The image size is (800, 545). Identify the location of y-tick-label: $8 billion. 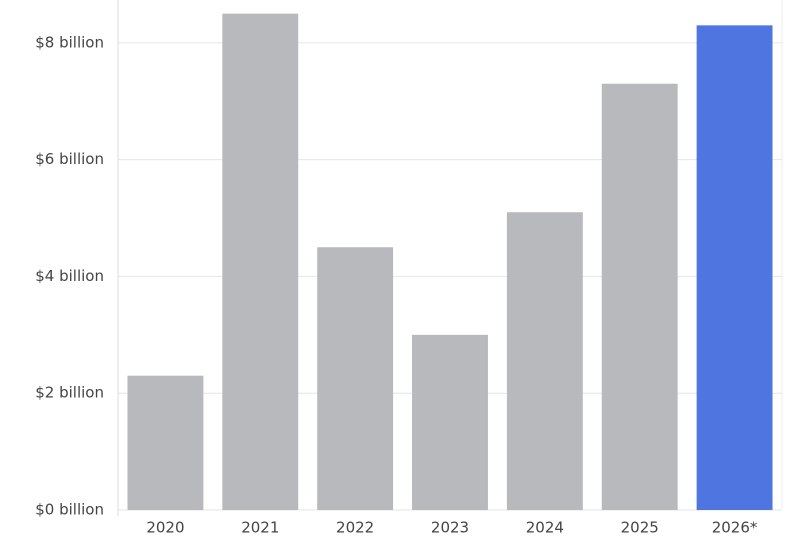
(69, 42).